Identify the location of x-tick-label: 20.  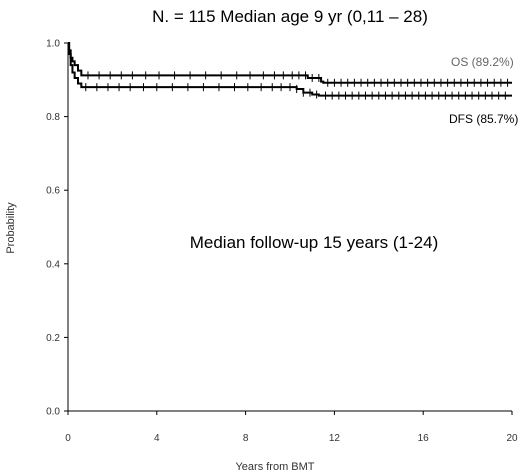
(512, 438).